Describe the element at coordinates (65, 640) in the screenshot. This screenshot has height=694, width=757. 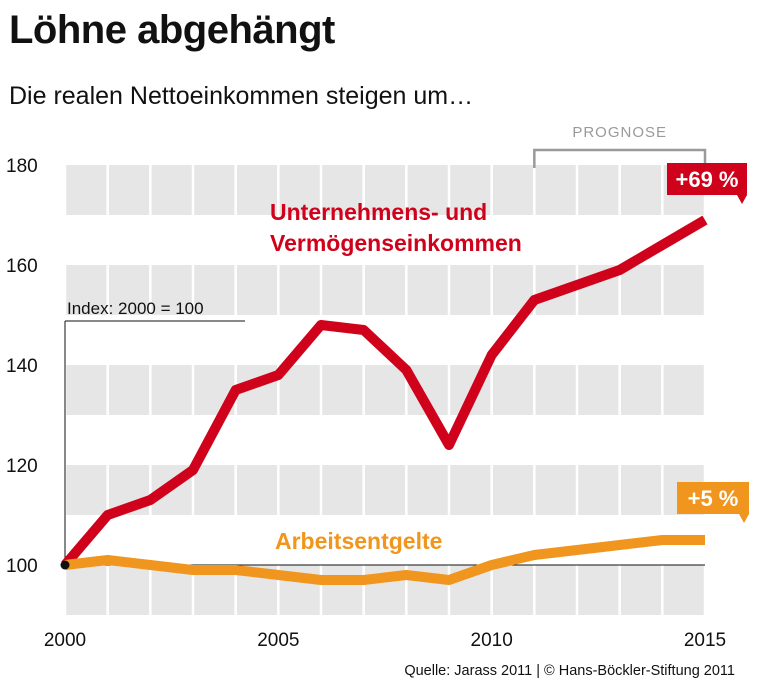
I see `x-tick-label: 2000` at that location.